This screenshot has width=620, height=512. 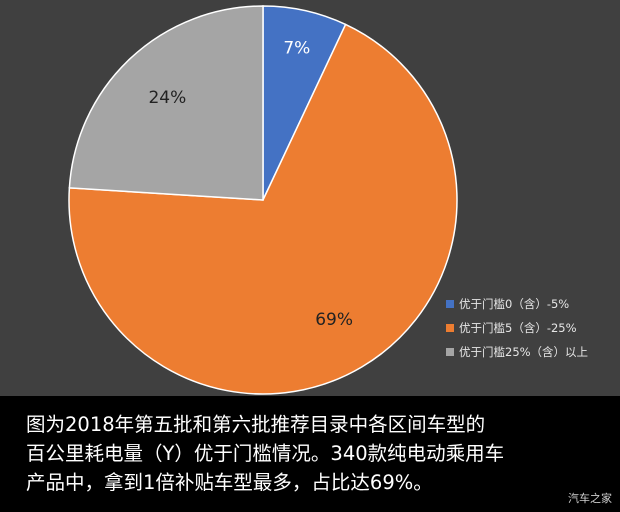 I want to click on legend-label-0-5: 优于门槛0（含）-5%, so click(x=514, y=304).